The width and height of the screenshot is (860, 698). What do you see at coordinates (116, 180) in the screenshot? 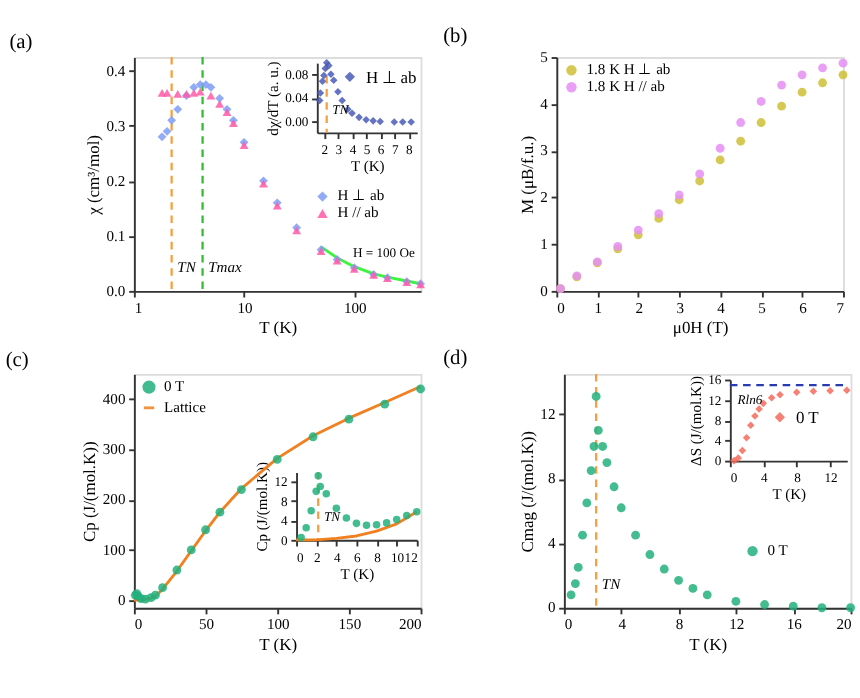
I see `y-tick-label: 0.2` at bounding box center [116, 180].